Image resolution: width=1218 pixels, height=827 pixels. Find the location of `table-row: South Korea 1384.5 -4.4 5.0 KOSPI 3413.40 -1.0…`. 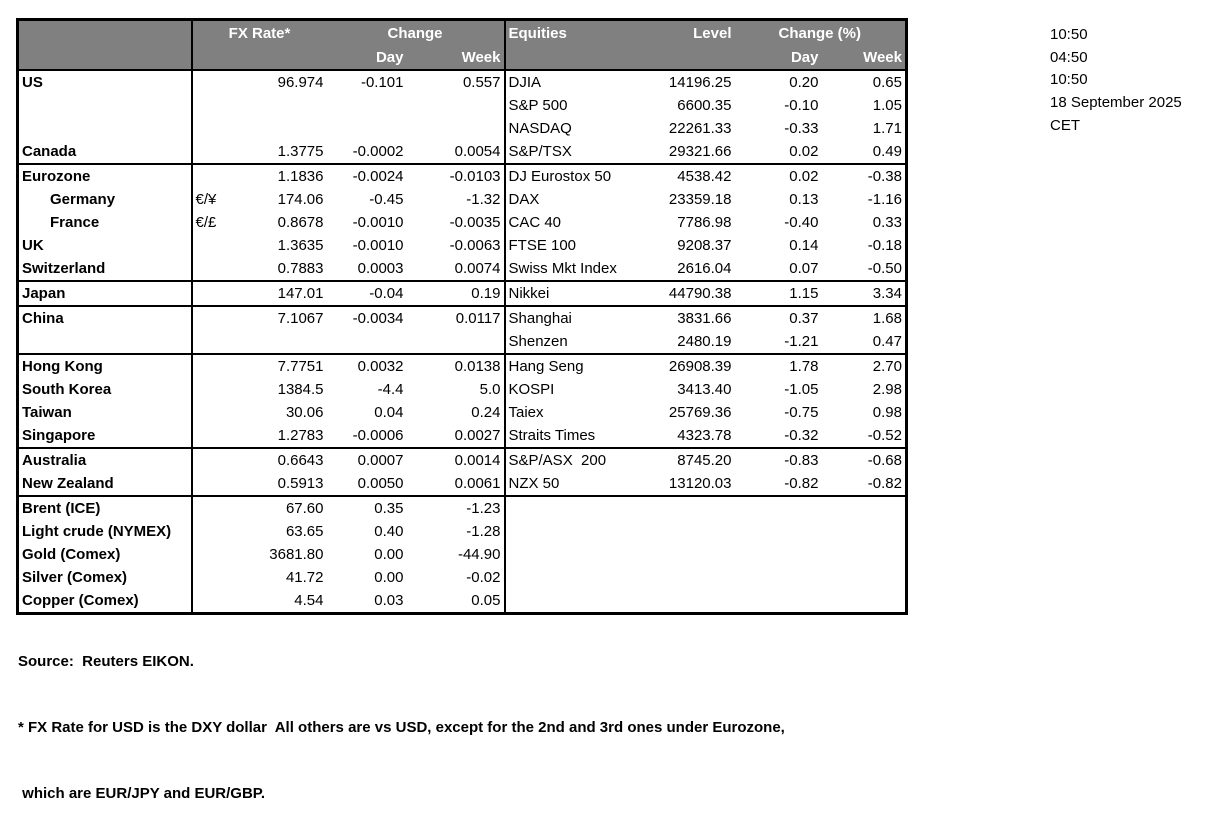

table-row: South Korea 1384.5 -4.4 5.0 KOSPI 3413.40 -1.0… is located at coordinates (462, 389).